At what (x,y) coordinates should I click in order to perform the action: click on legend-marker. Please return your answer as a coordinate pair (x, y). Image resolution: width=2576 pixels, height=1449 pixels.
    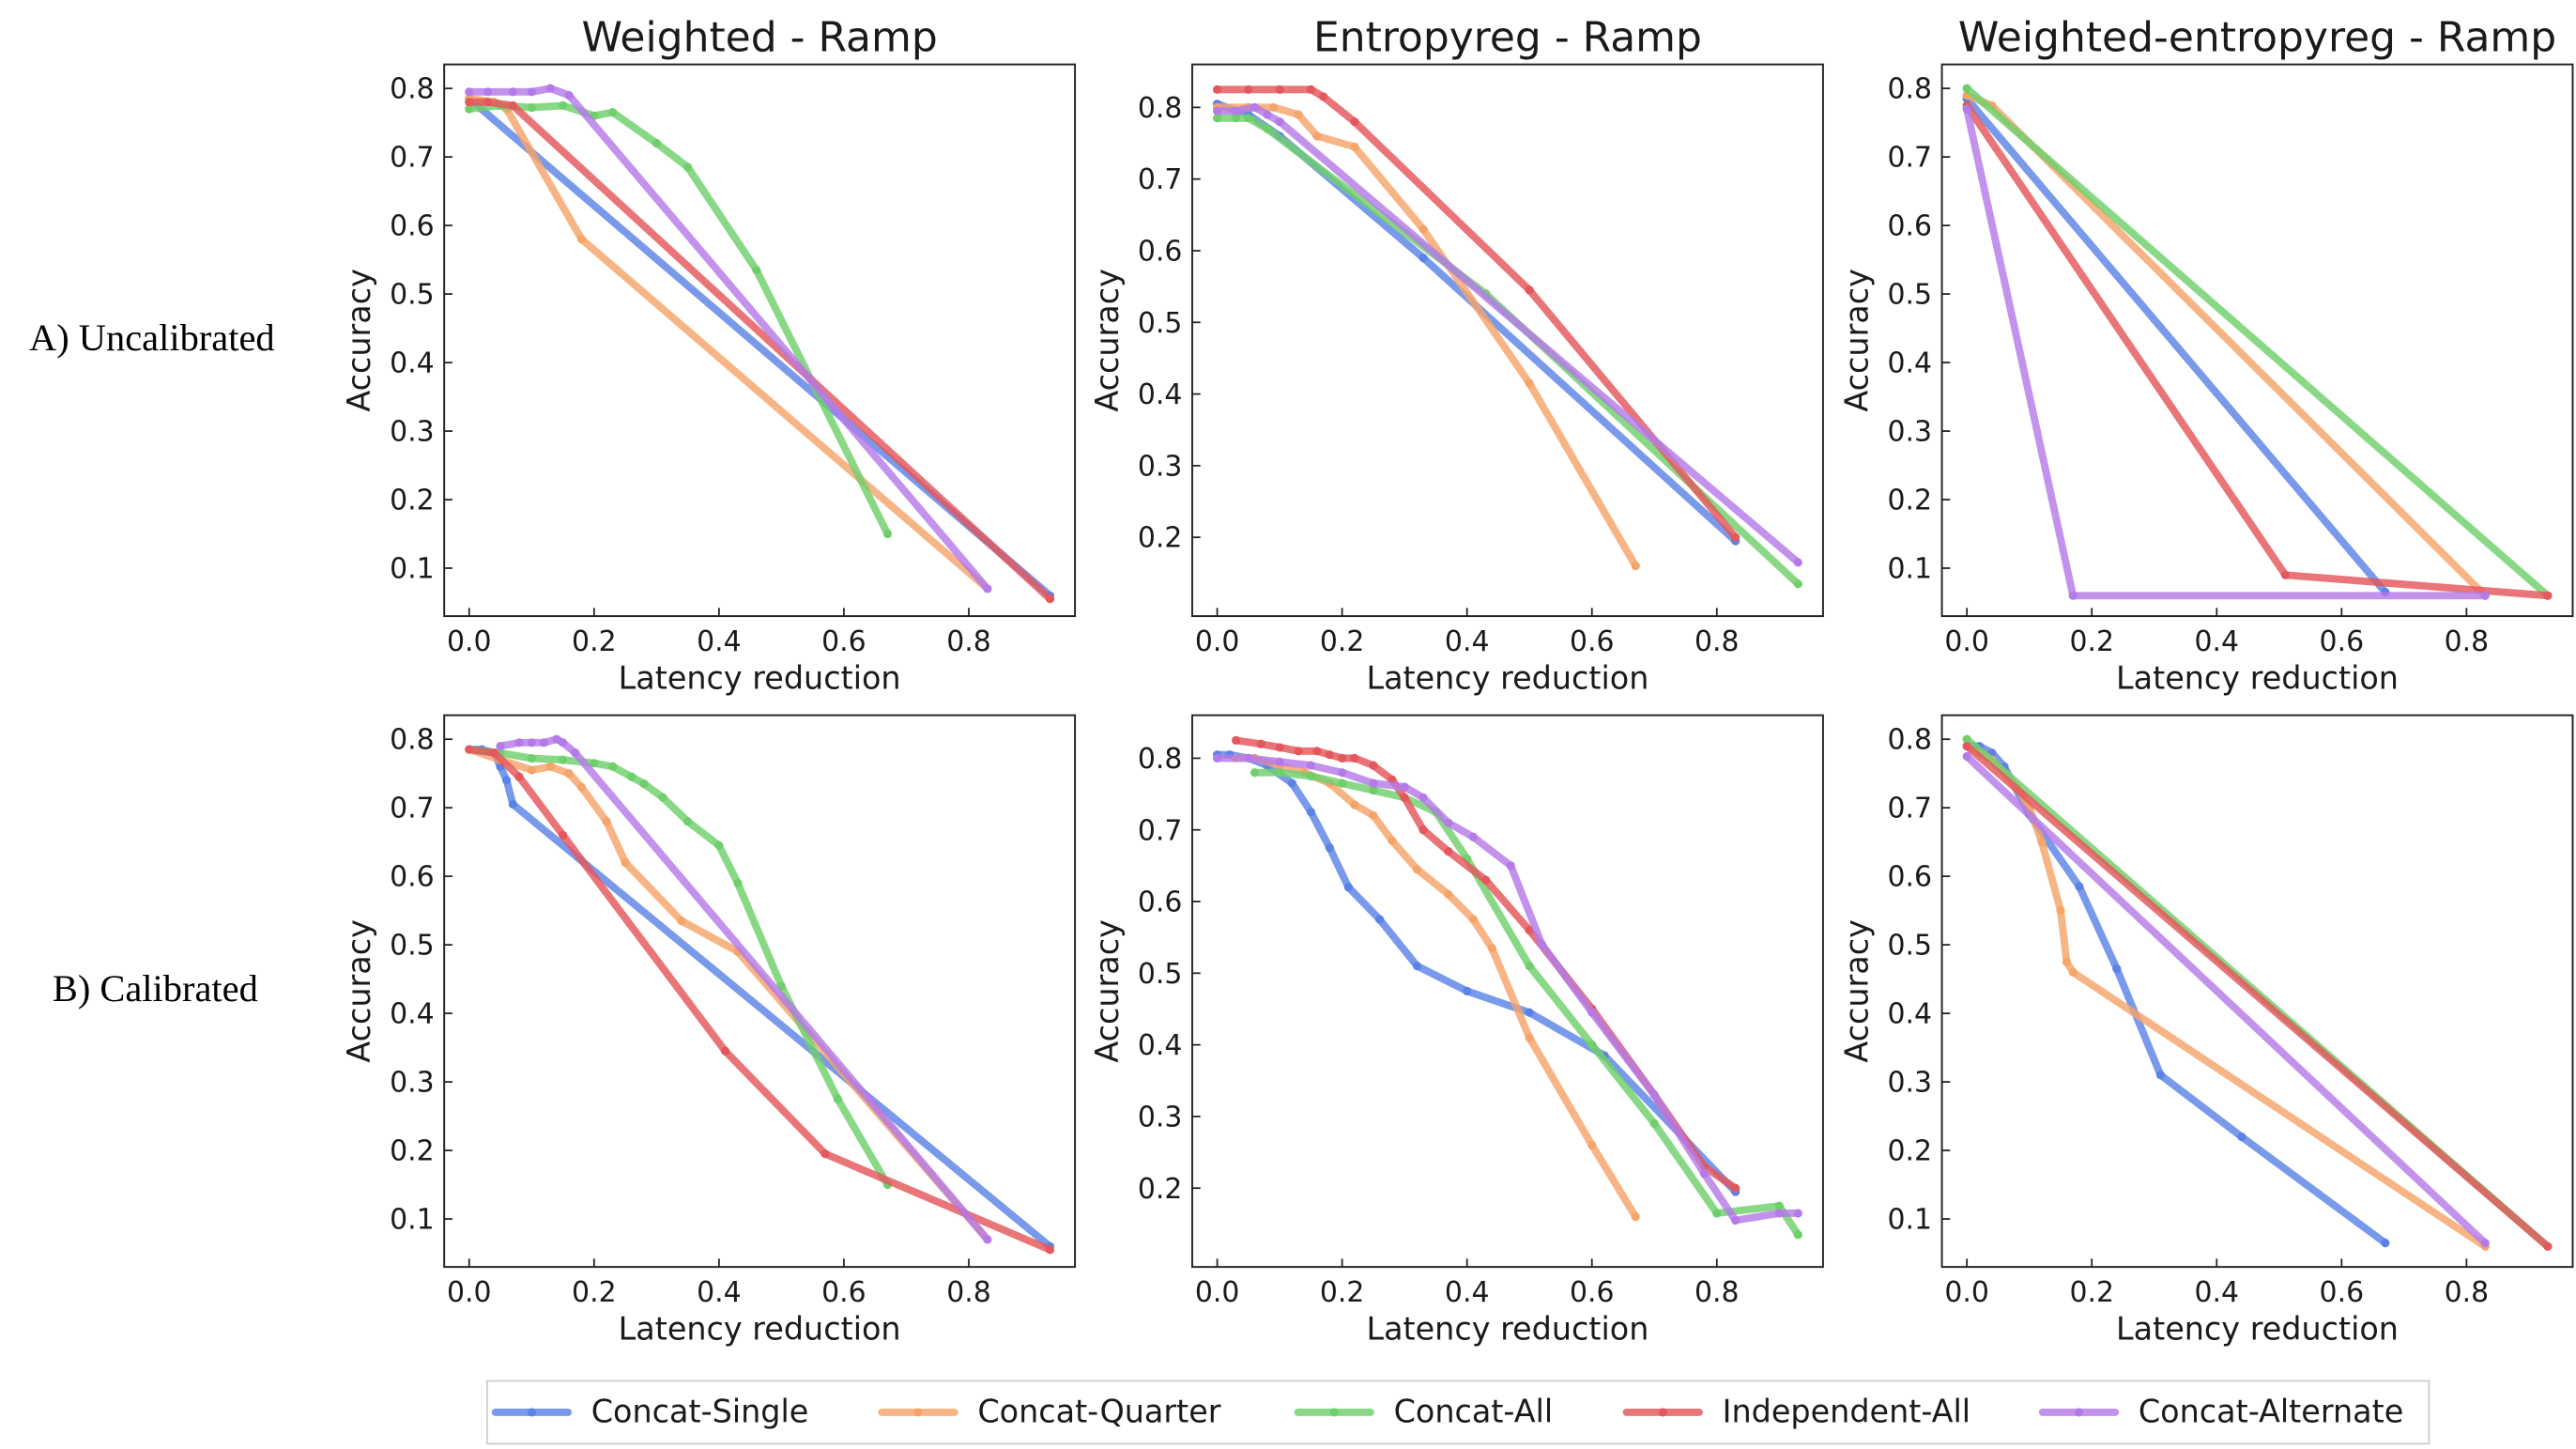
    Looking at the image, I should click on (531, 1413).